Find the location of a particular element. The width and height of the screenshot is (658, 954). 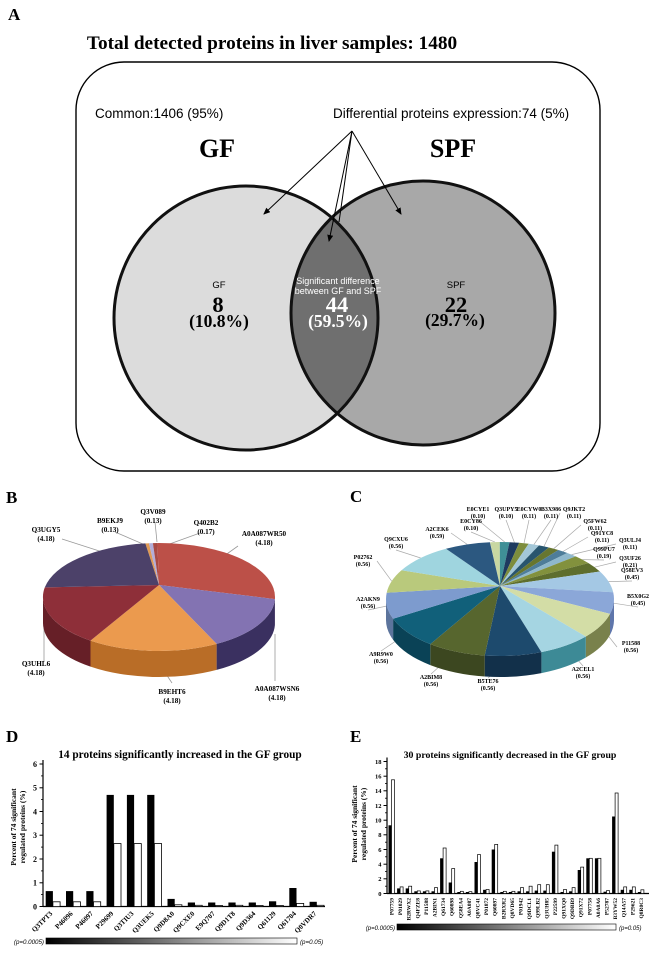

svg-text: (0.45) is located at coordinates (632, 577).